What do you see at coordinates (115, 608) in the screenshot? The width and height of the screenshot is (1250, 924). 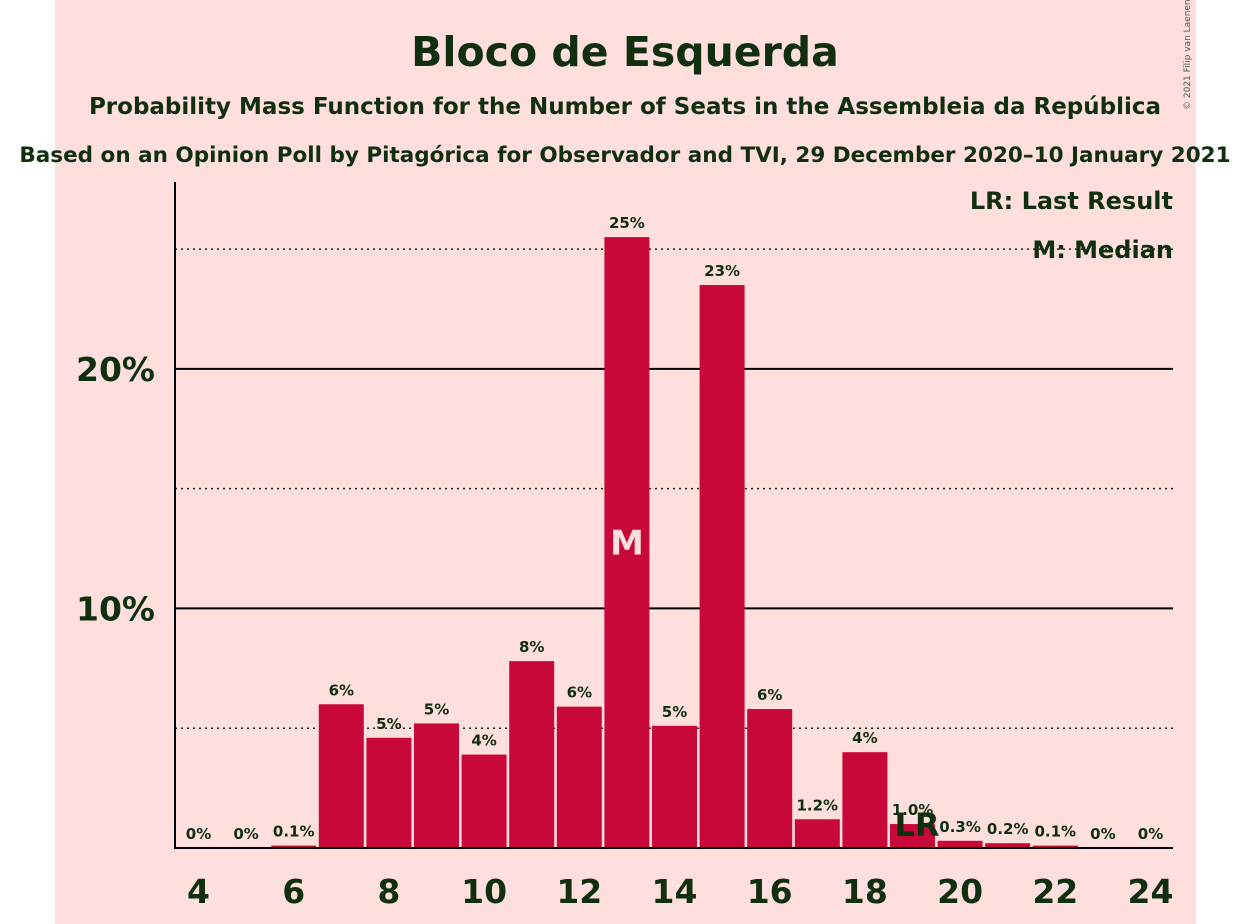 I see `y-tick-label-10: 10%` at bounding box center [115, 608].